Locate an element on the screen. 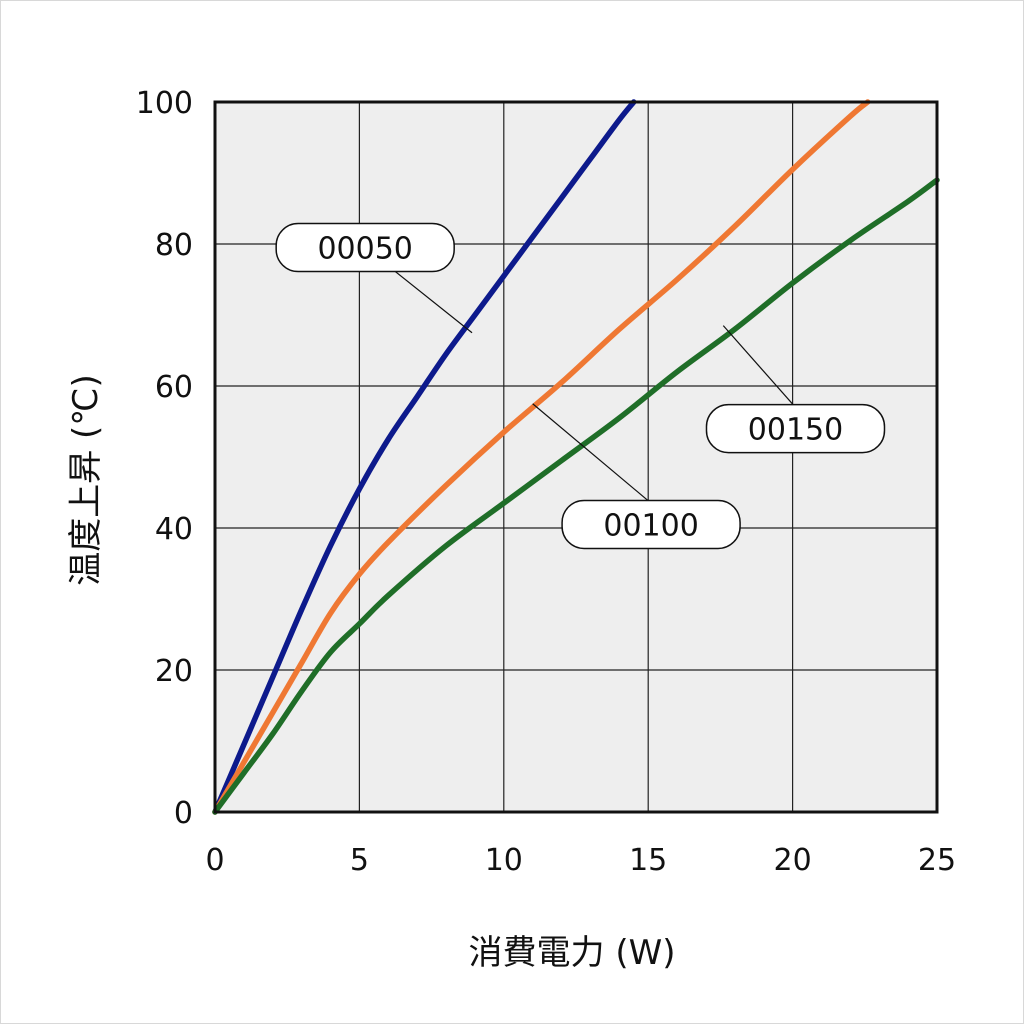  callout-label-00050: 00050 is located at coordinates (364, 249).